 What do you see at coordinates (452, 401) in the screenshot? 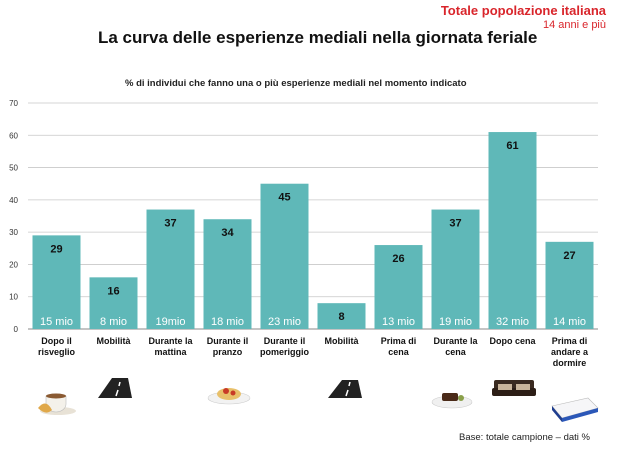
I see `dinner-plate-icon` at bounding box center [452, 401].